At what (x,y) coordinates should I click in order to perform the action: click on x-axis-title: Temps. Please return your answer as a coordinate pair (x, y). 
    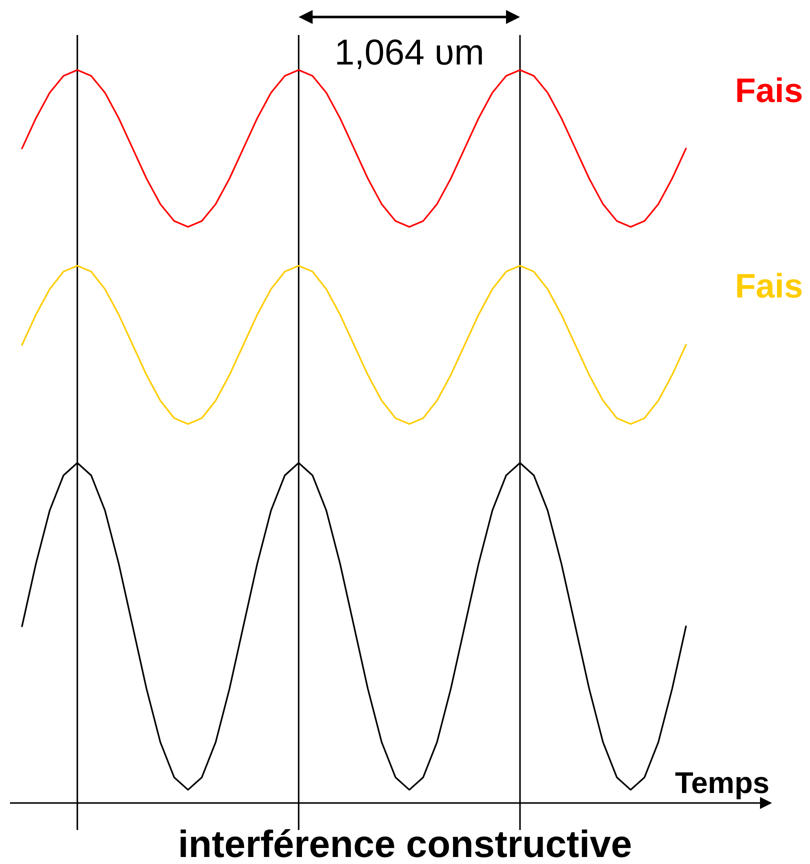
    Looking at the image, I should click on (722, 783).